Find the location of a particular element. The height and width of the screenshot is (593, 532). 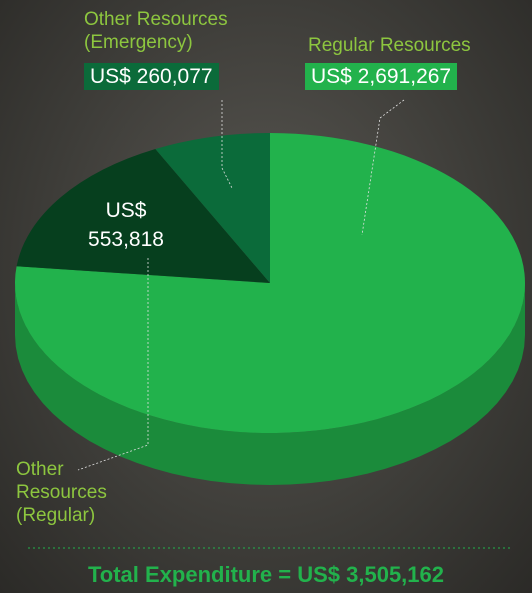

value-label: US$ 2,691,267 is located at coordinates (381, 76).